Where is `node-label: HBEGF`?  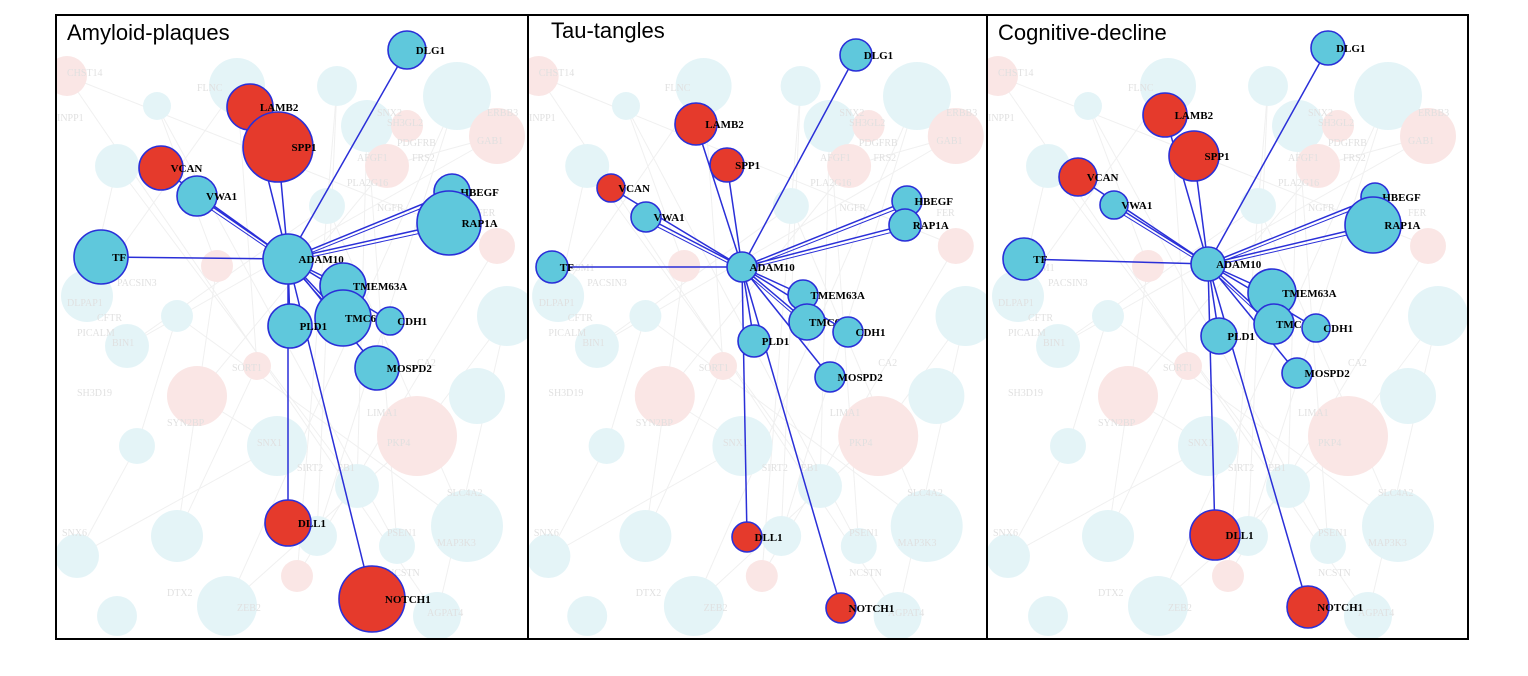
node-label: HBEGF is located at coordinates (934, 202).